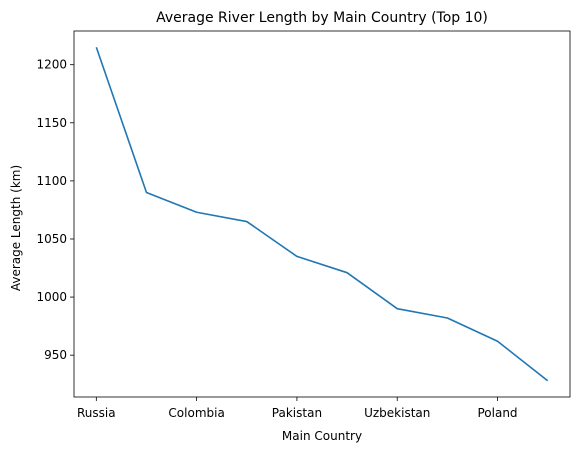 This screenshot has width=580, height=453. What do you see at coordinates (96, 413) in the screenshot?
I see `x-tick-label: Russia` at bounding box center [96, 413].